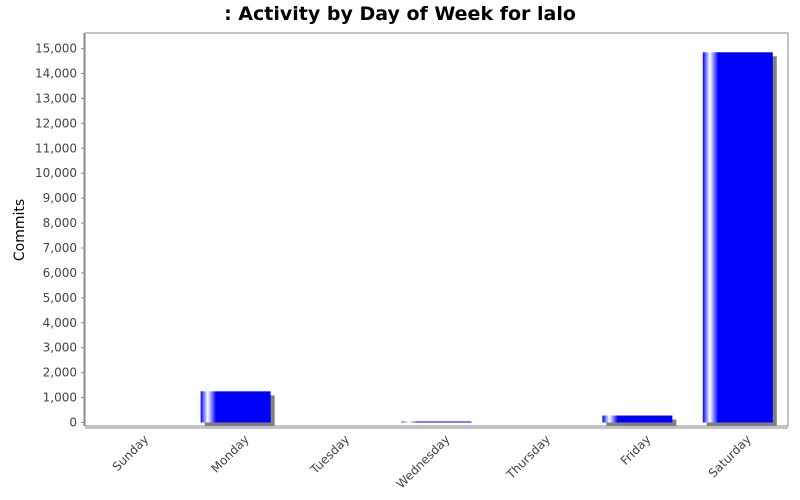 This screenshot has height=500, width=800. What do you see at coordinates (60, 198) in the screenshot?
I see `y-tick-label: 9,000` at bounding box center [60, 198].